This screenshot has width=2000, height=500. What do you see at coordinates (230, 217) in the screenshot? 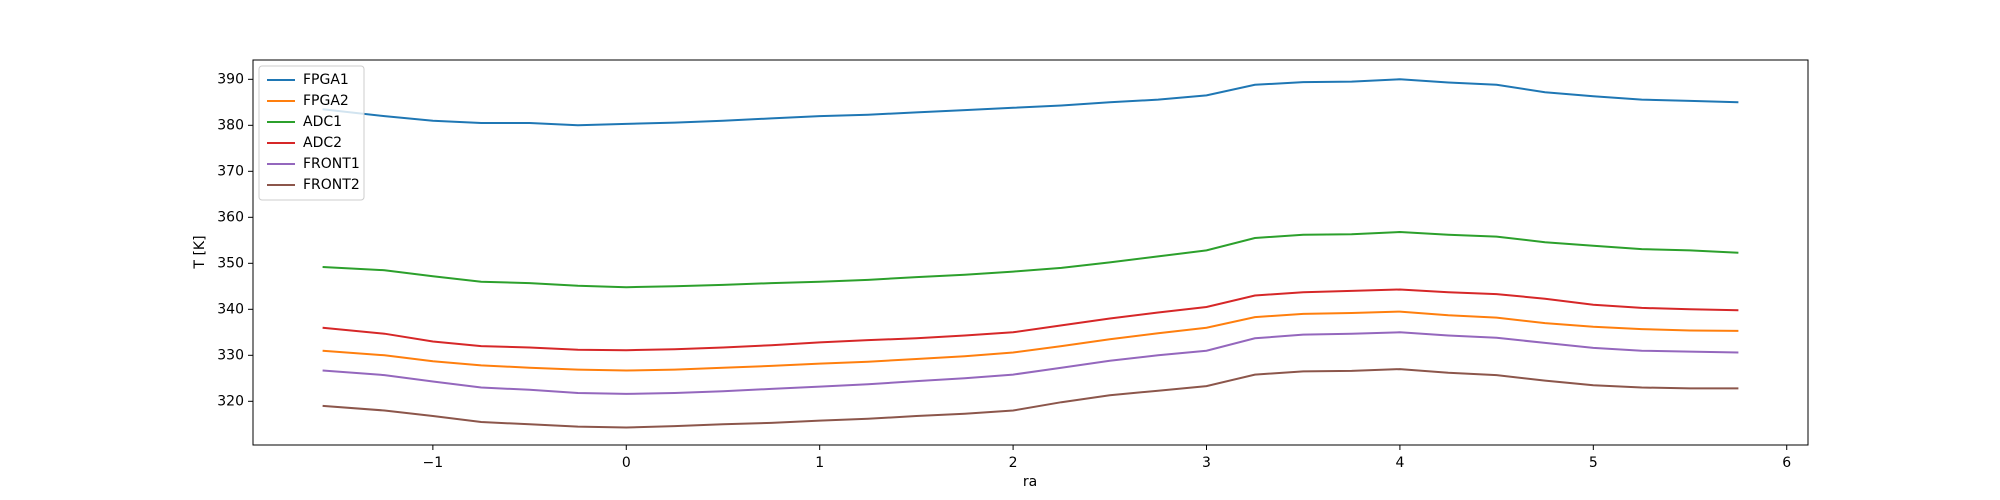
I see `y-tick-label: 360` at bounding box center [230, 217].